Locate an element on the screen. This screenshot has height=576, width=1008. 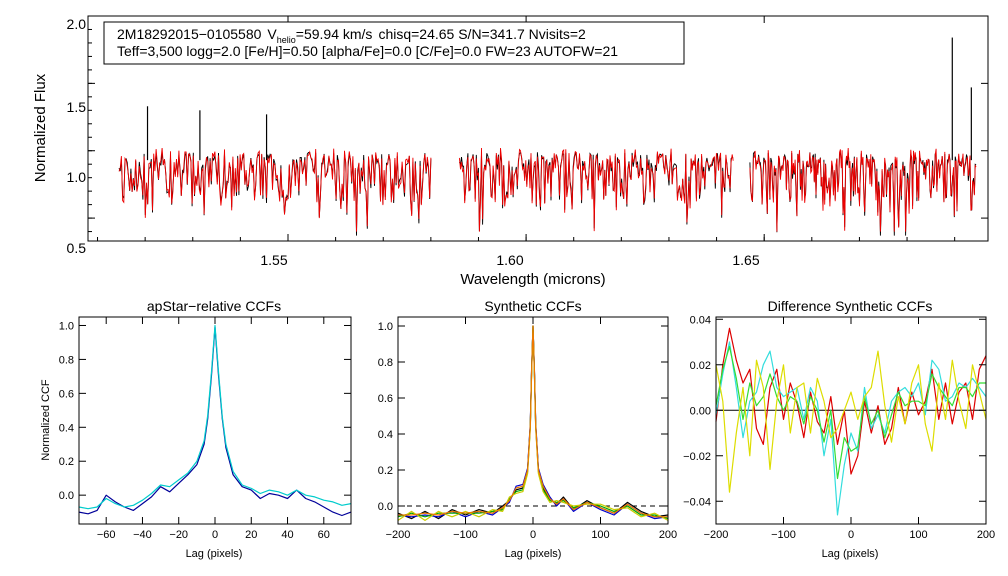
spectrum-ytick-2.0: 2.0 is located at coordinates (77, 24).